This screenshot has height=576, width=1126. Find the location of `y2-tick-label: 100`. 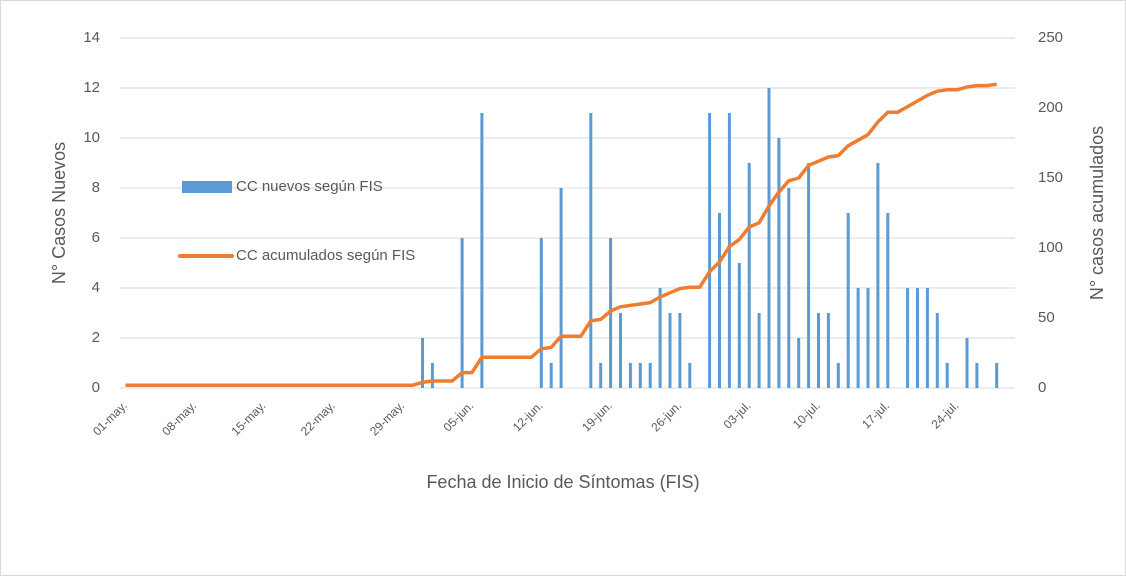

y2-tick-label: 100 is located at coordinates (1050, 247).